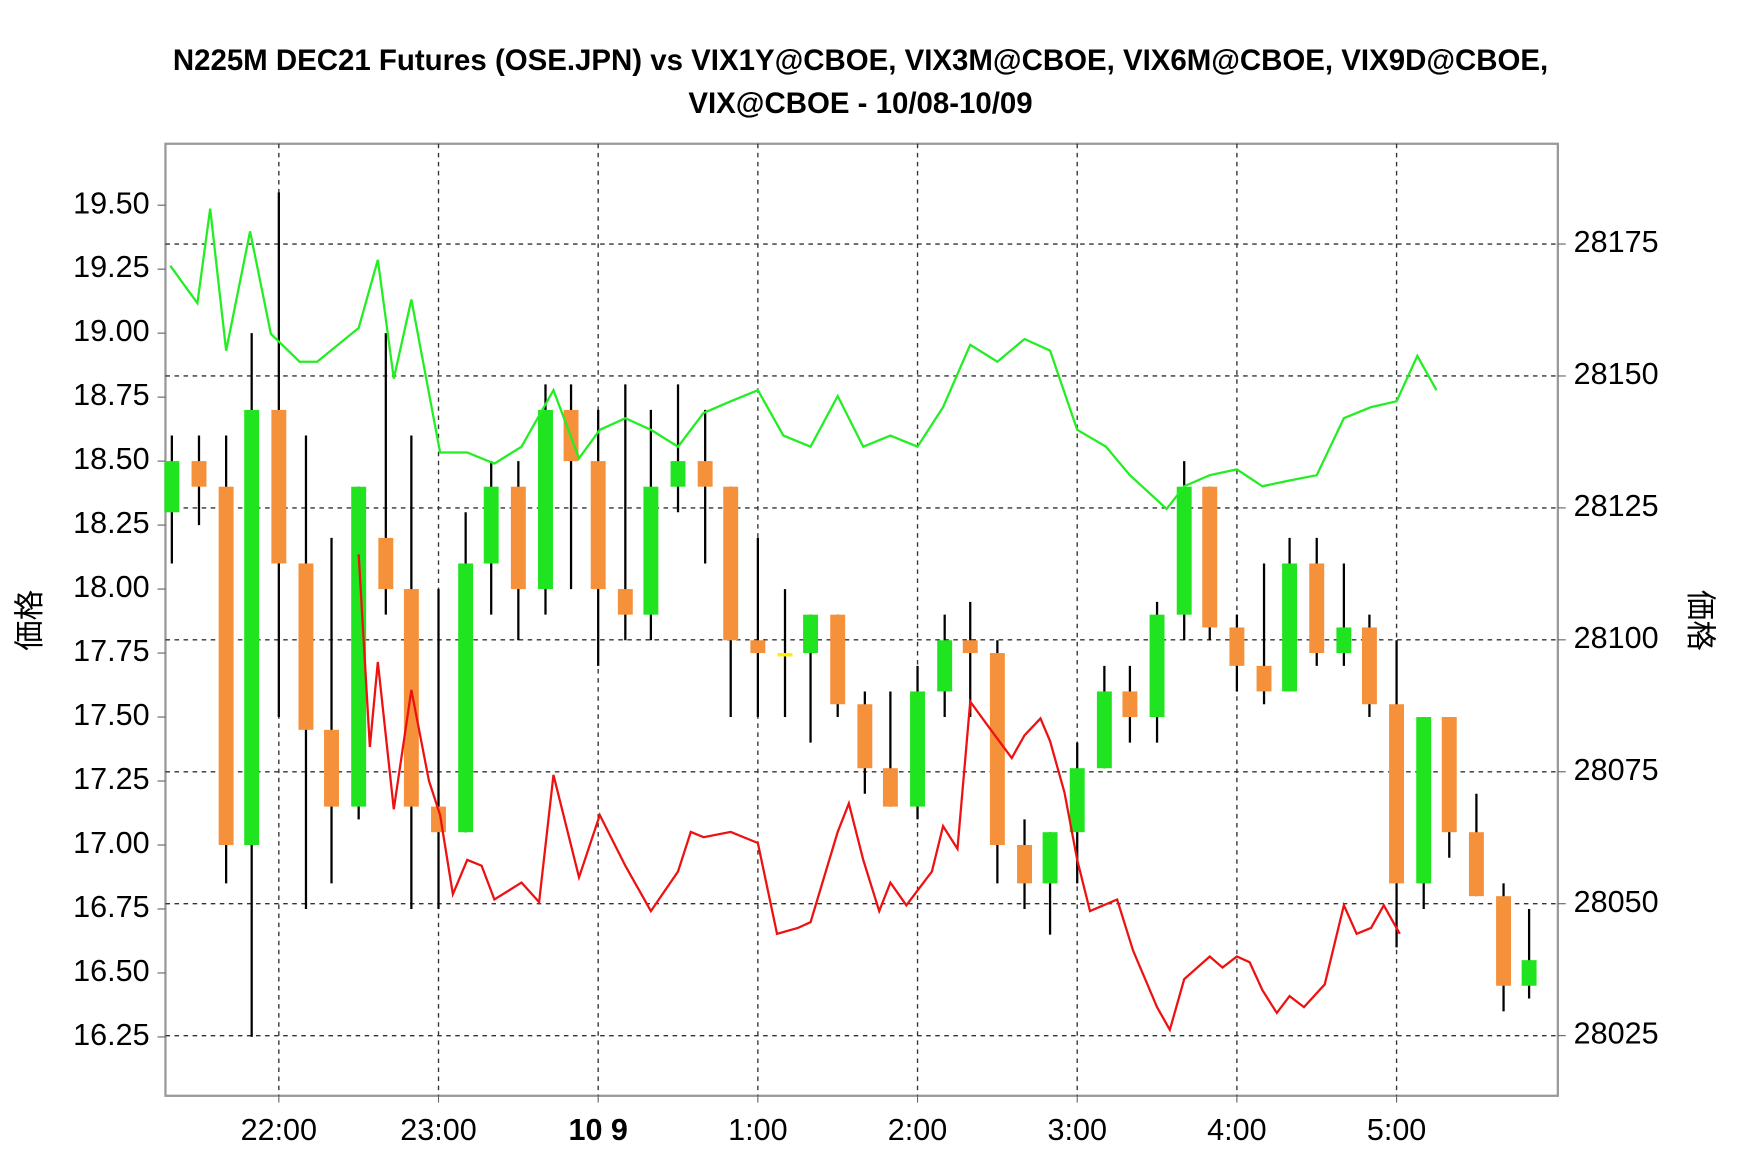 The width and height of the screenshot is (1755, 1149). I want to click on y2-tick-label: 28100, so click(1616, 638).